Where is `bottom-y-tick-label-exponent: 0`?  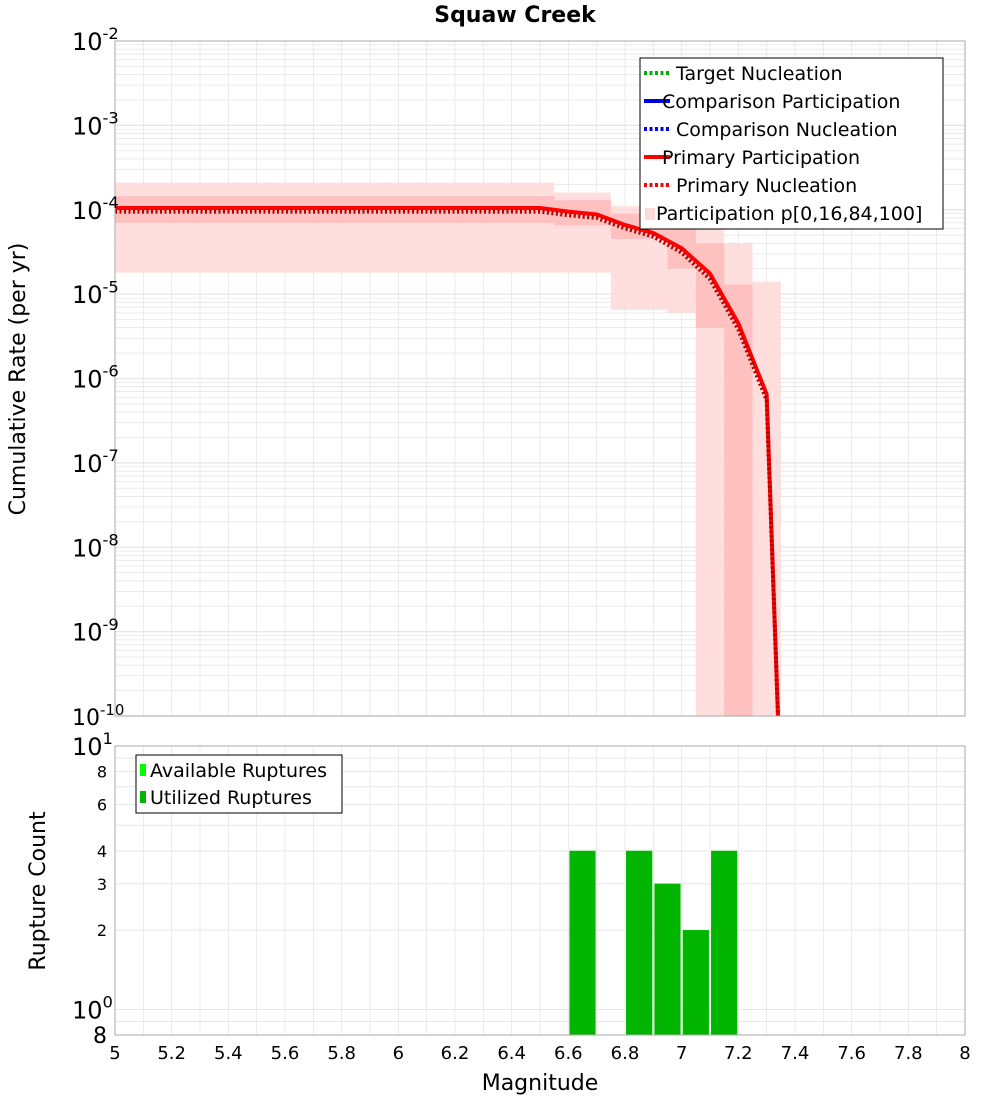 bottom-y-tick-label-exponent: 0 is located at coordinates (108, 1002).